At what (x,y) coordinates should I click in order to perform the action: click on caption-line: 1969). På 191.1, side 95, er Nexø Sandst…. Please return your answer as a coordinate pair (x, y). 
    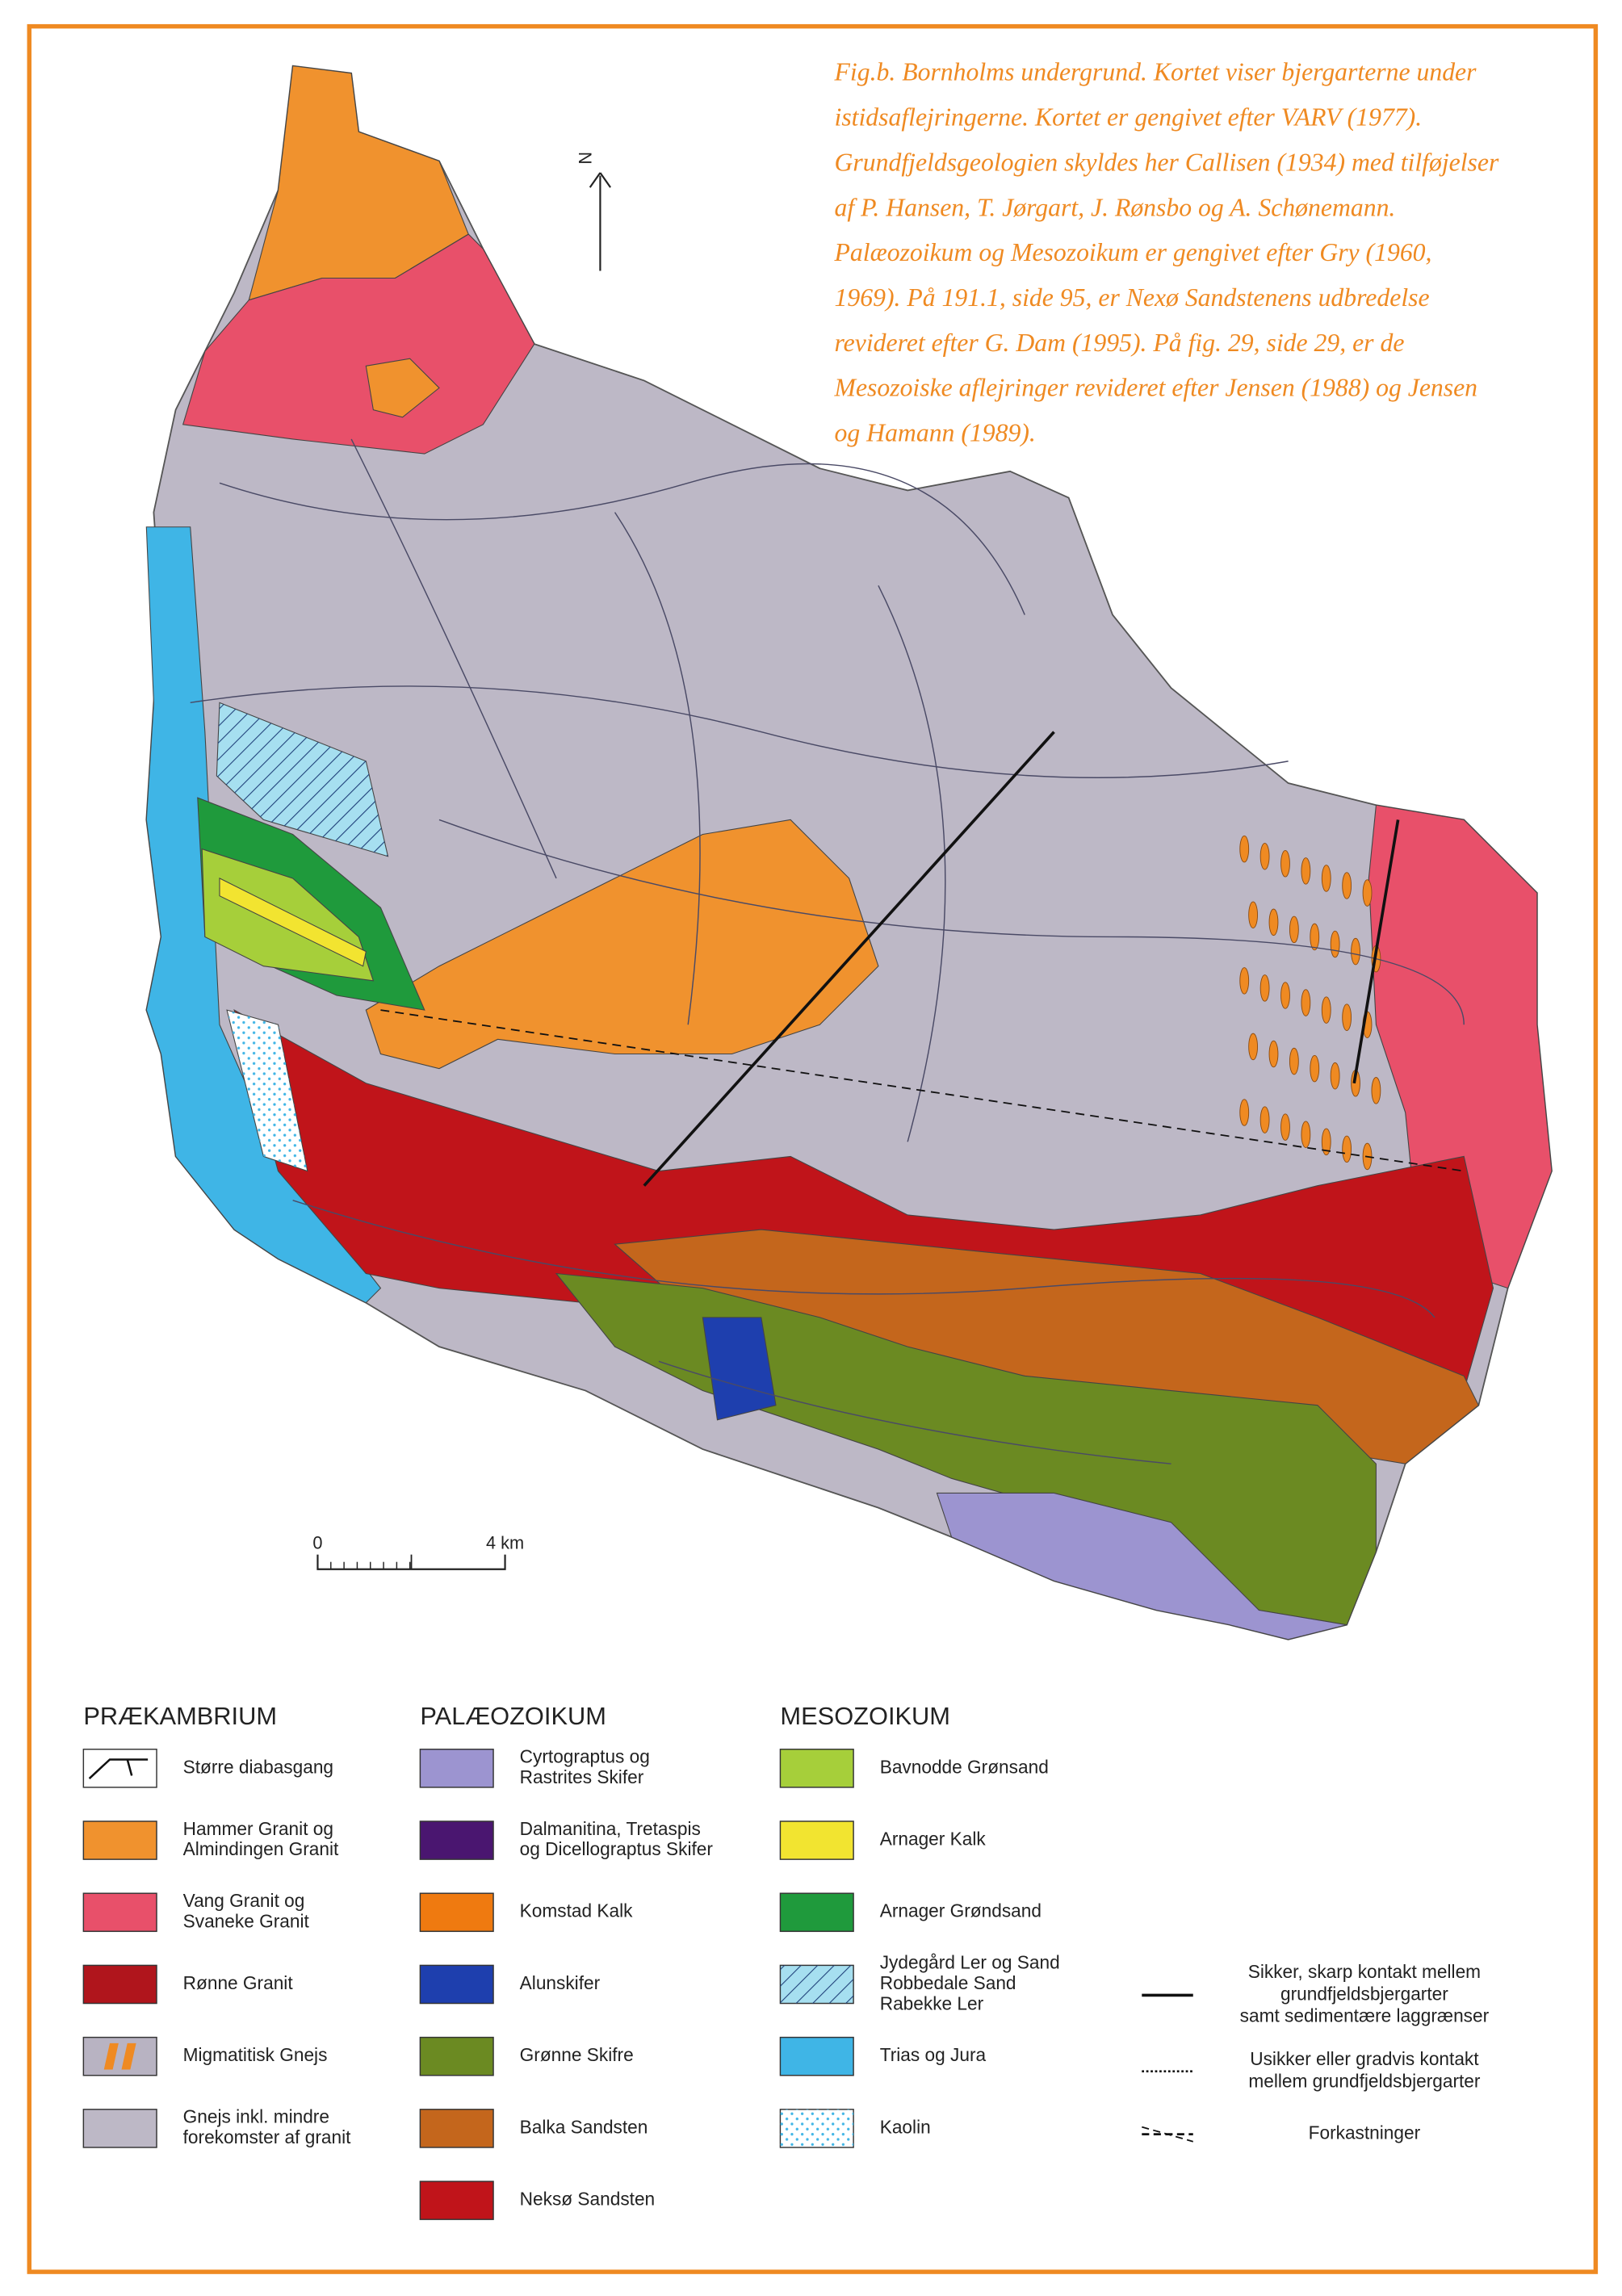
    Looking at the image, I should click on (1132, 297).